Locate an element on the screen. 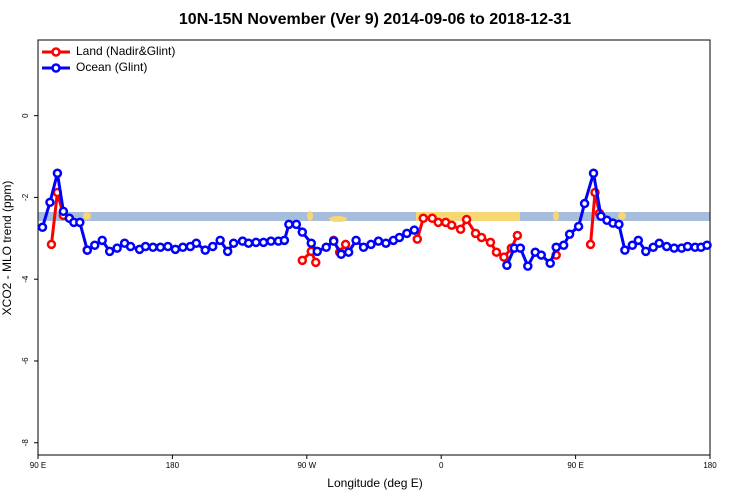 The width and height of the screenshot is (750, 500). y-axis-label: XCO2 - MLO trend (ppm) is located at coordinates (7, 248).